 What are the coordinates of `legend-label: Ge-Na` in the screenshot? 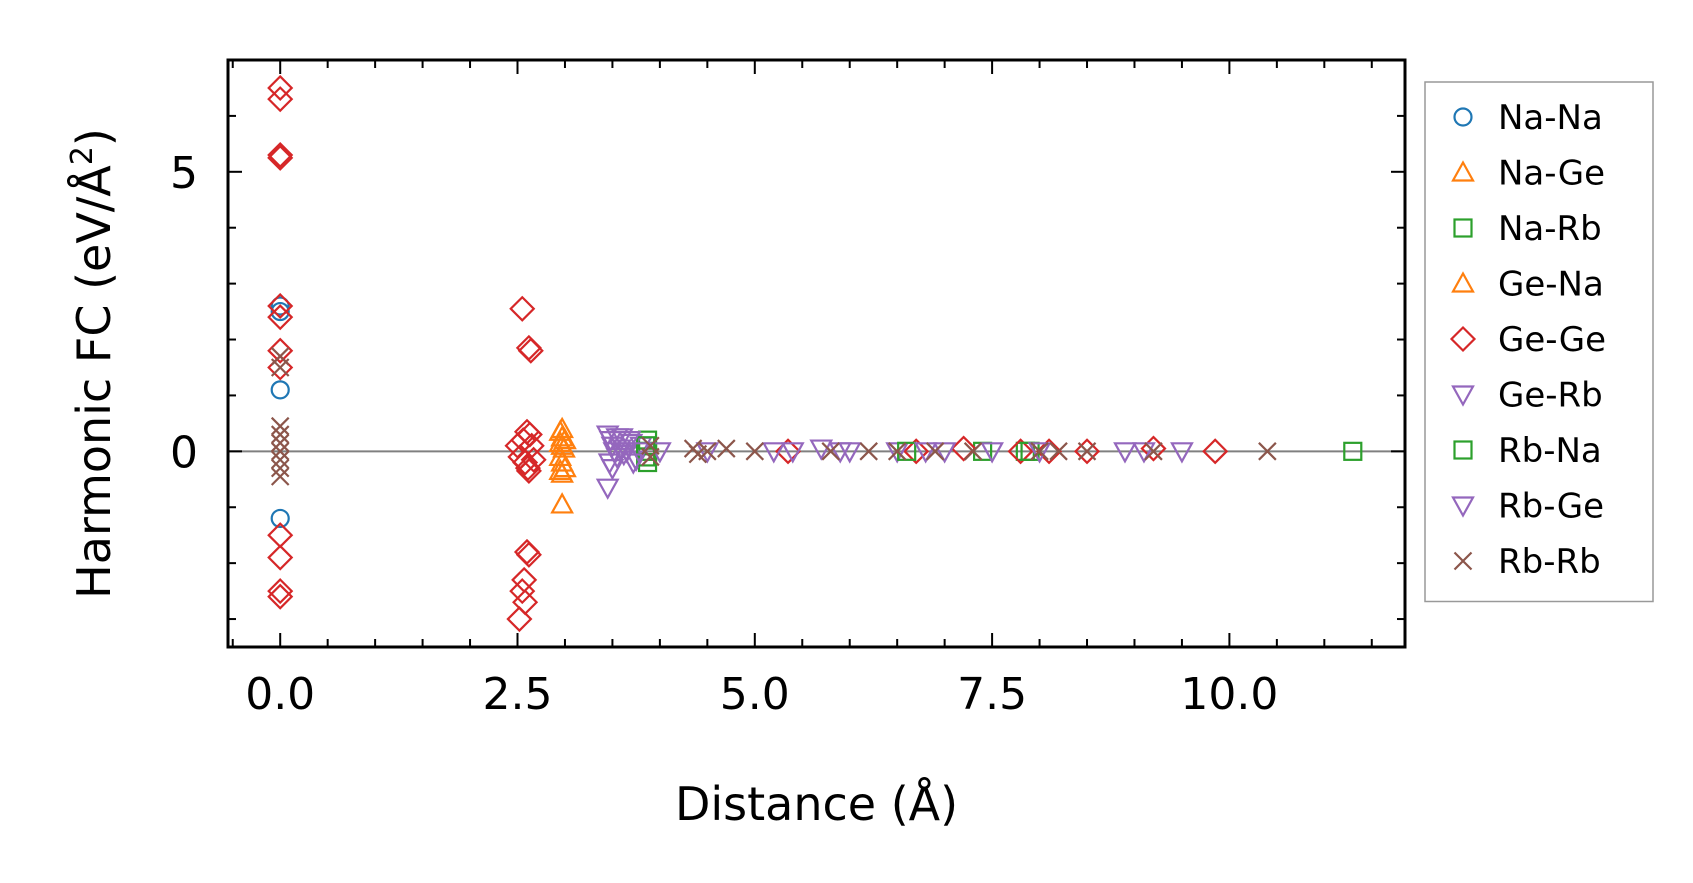 It's located at (1551, 285).